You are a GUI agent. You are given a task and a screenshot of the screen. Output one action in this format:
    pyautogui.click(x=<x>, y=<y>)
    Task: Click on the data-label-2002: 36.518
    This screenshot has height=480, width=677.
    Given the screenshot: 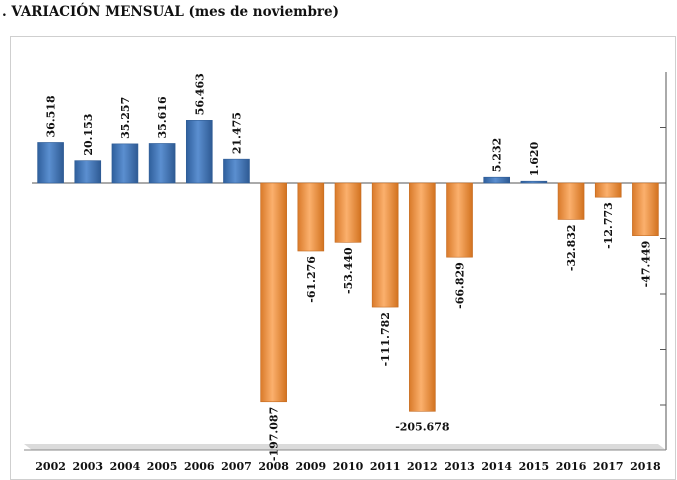 What is the action you would take?
    pyautogui.click(x=51, y=116)
    